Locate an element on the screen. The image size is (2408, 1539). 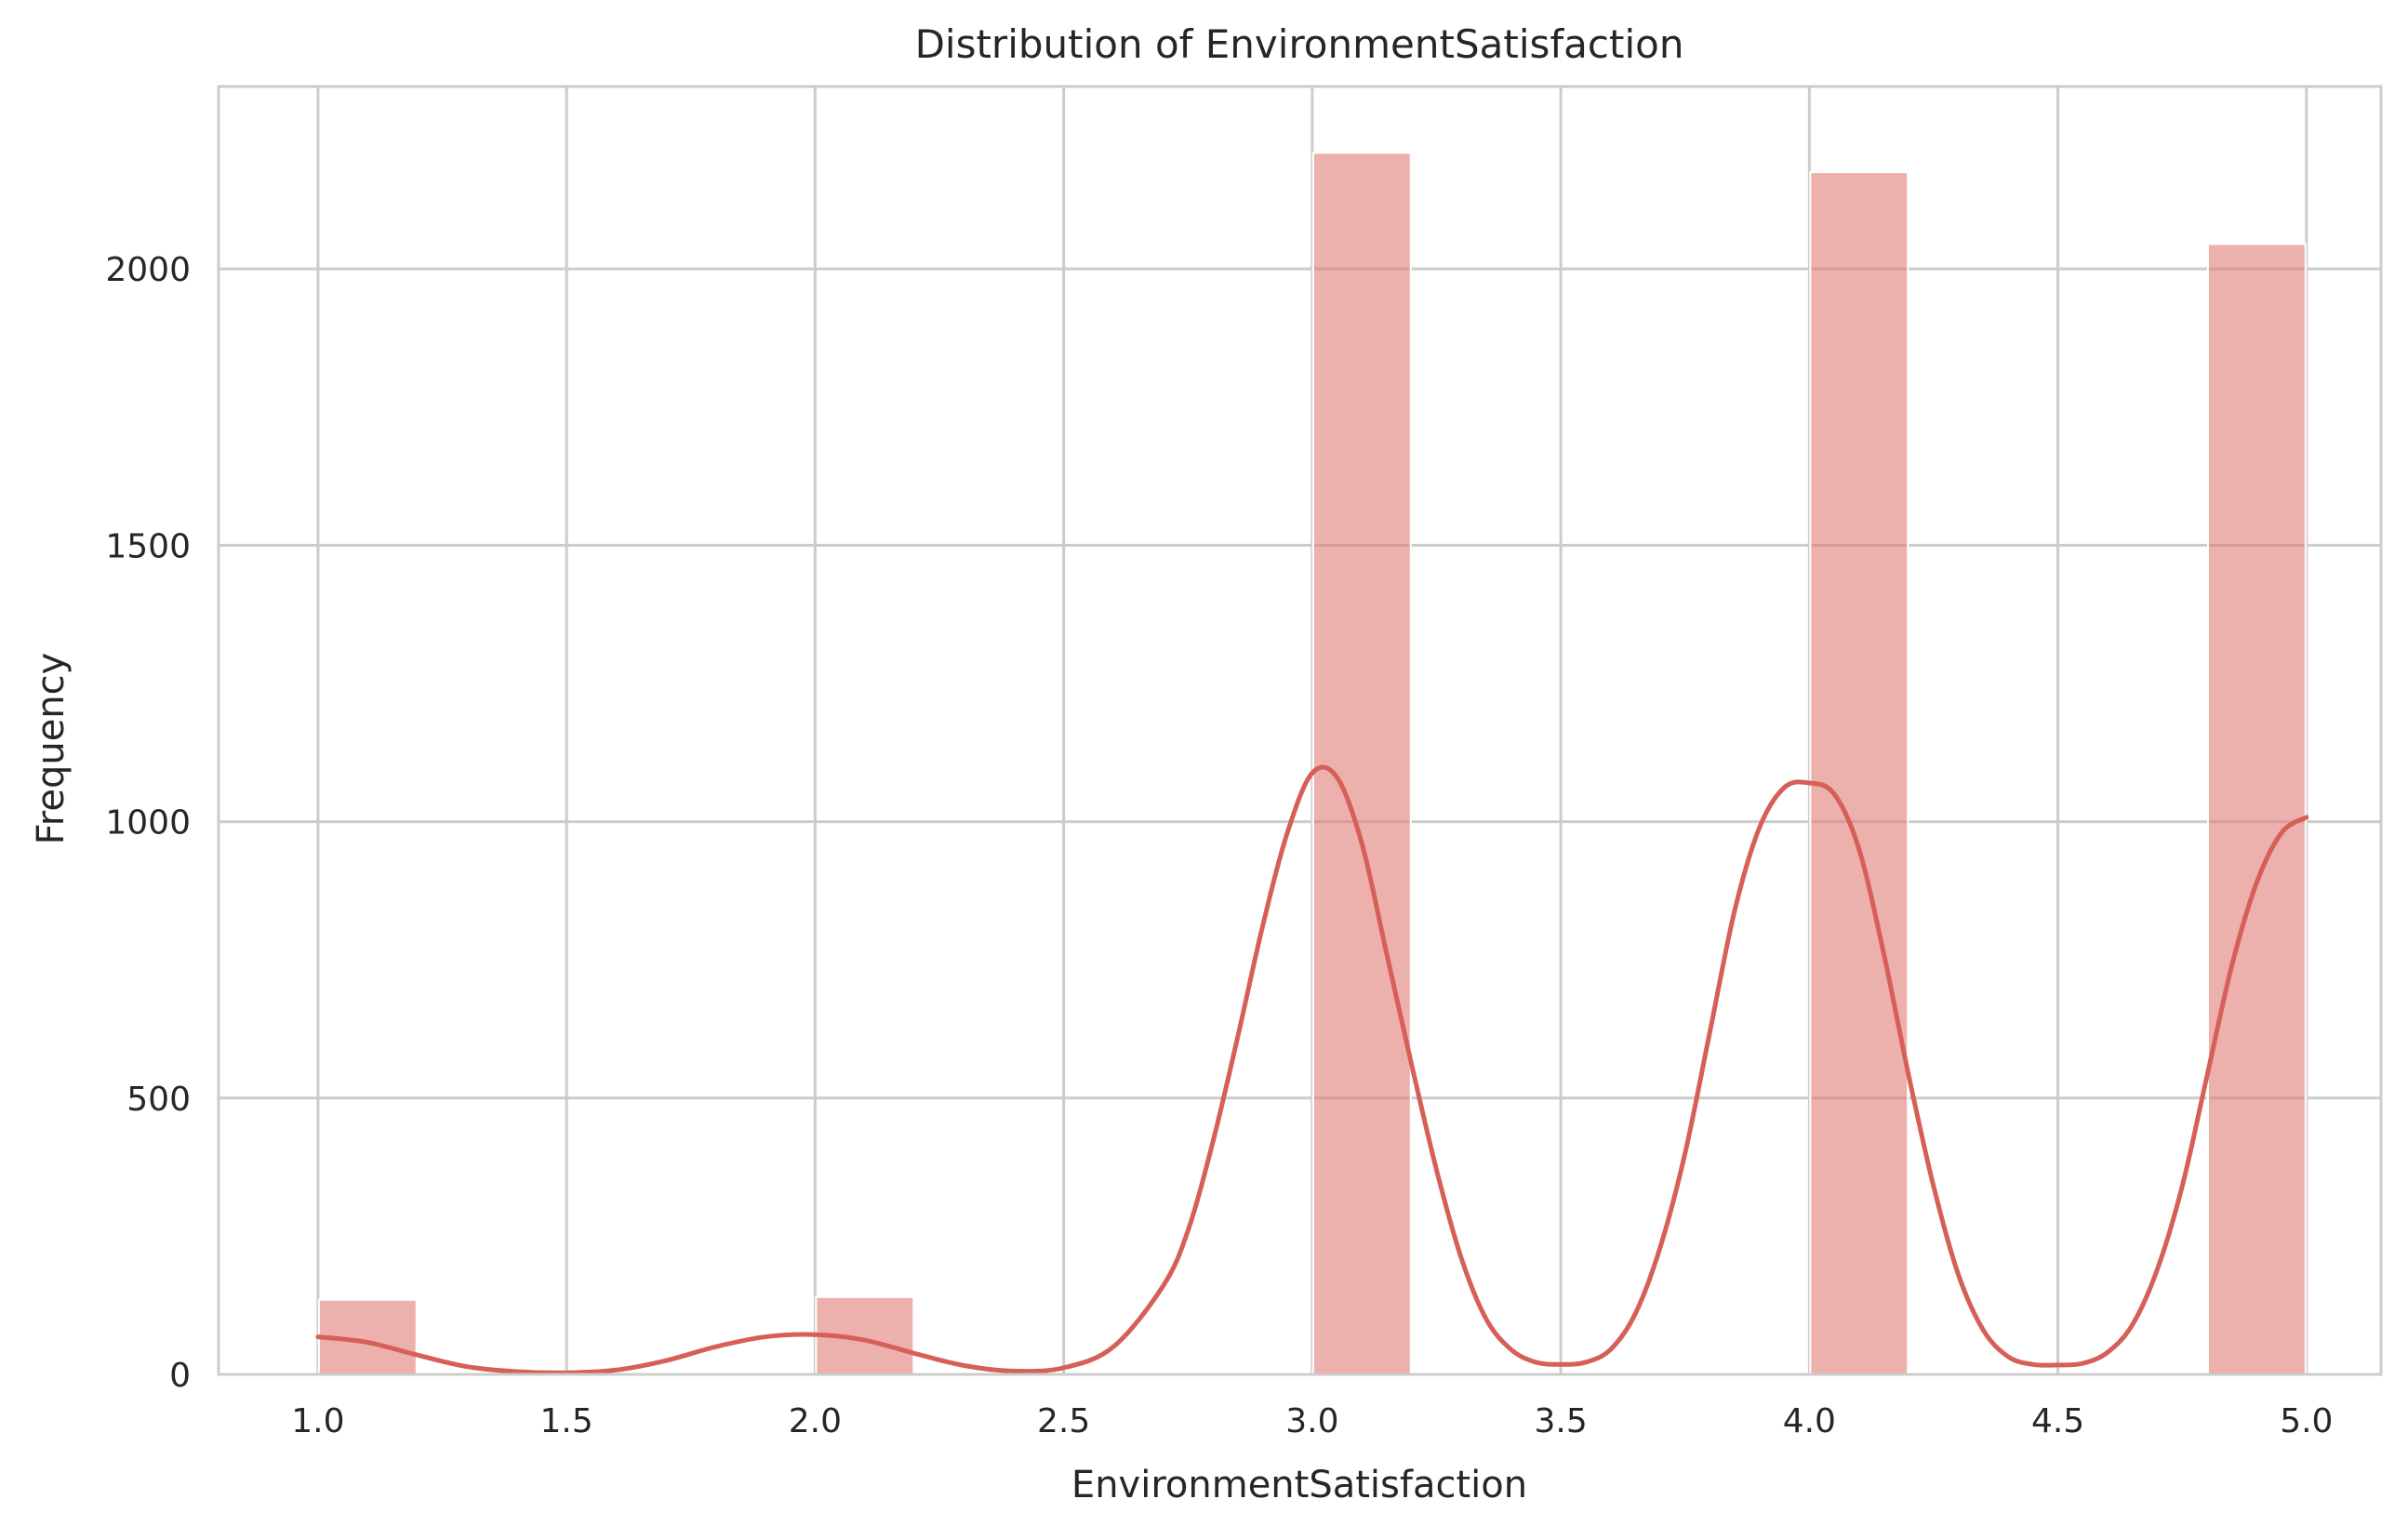
x-tick-label: 1.0 is located at coordinates (318, 1421).